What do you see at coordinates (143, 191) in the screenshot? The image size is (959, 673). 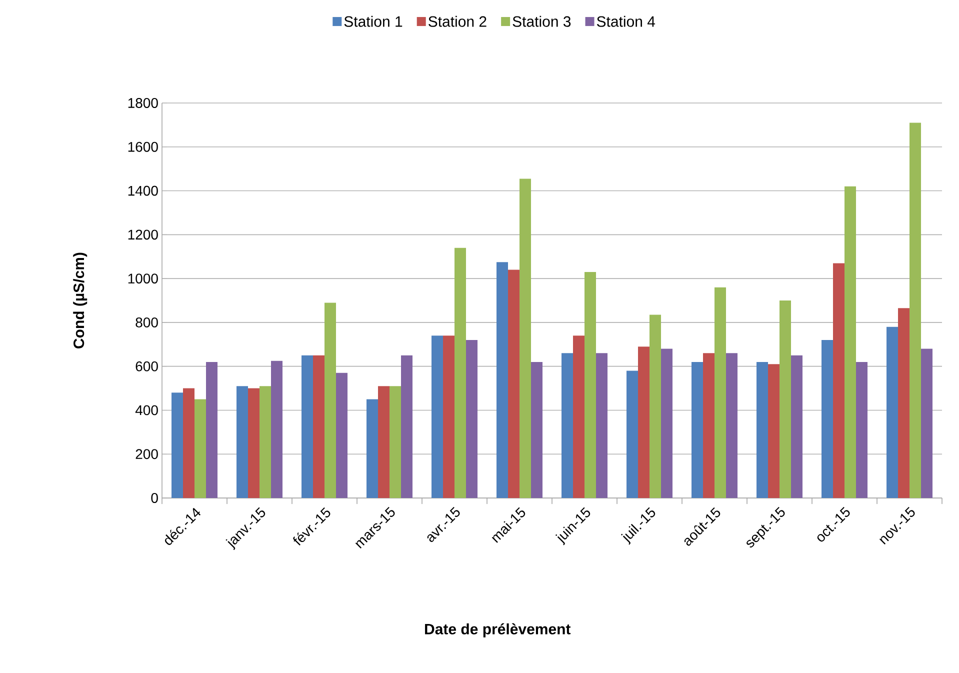 I see `y-tick-label: 1400` at bounding box center [143, 191].